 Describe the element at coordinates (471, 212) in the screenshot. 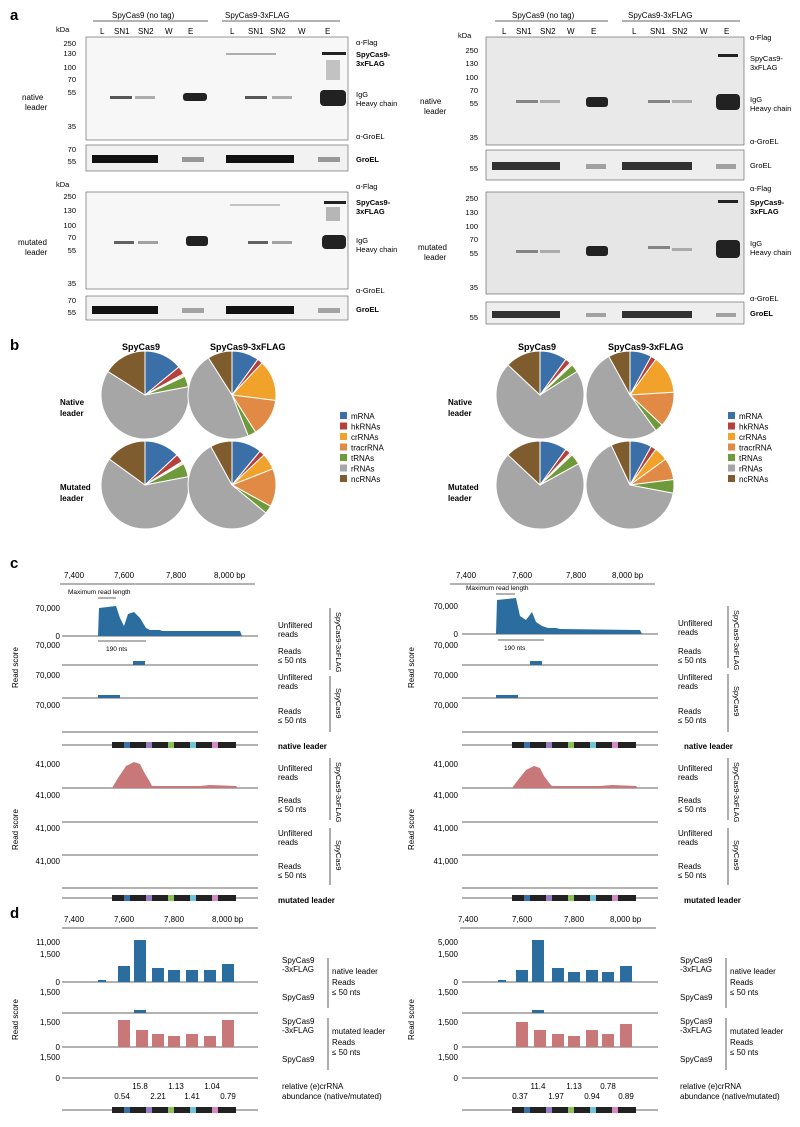

I see `ladder-mark: 130` at that location.